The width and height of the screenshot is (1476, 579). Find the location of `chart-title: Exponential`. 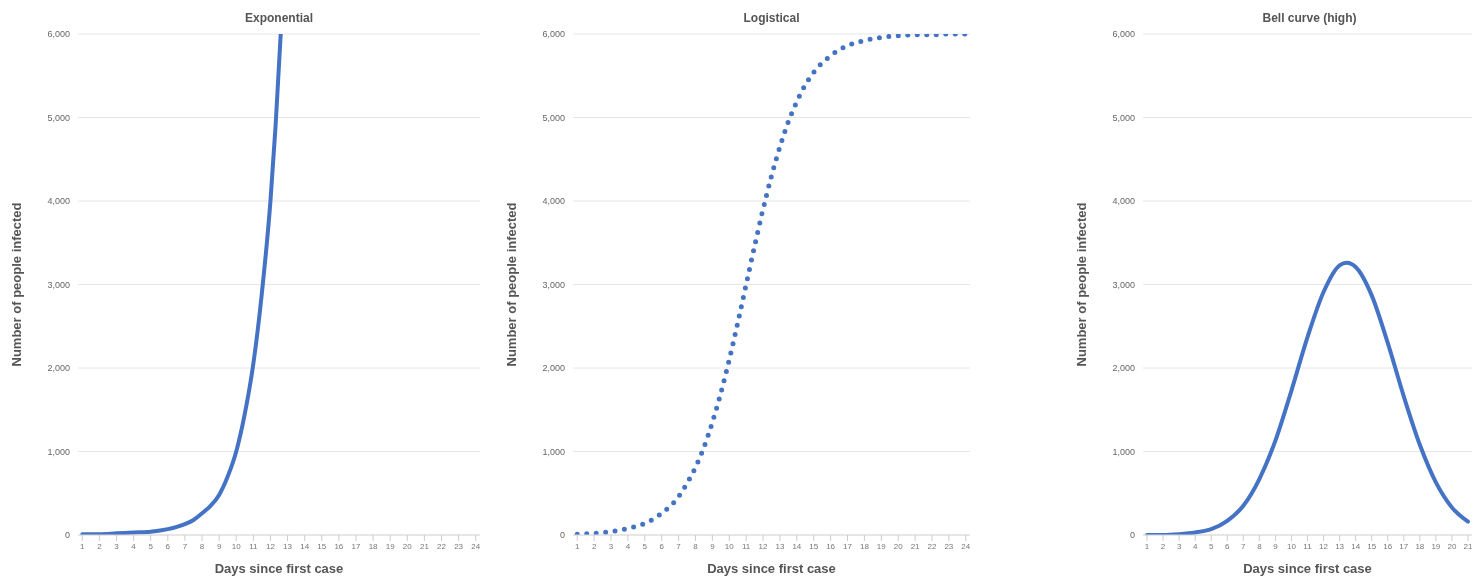

chart-title: Exponential is located at coordinates (279, 18).